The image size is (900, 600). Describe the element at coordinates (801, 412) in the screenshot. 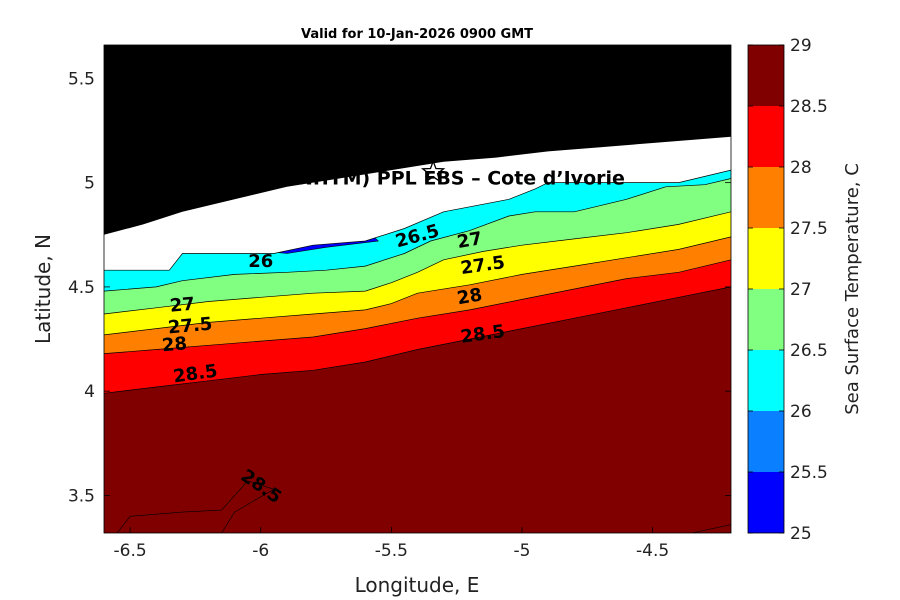

I see `colorbar-tick-label: 26` at that location.